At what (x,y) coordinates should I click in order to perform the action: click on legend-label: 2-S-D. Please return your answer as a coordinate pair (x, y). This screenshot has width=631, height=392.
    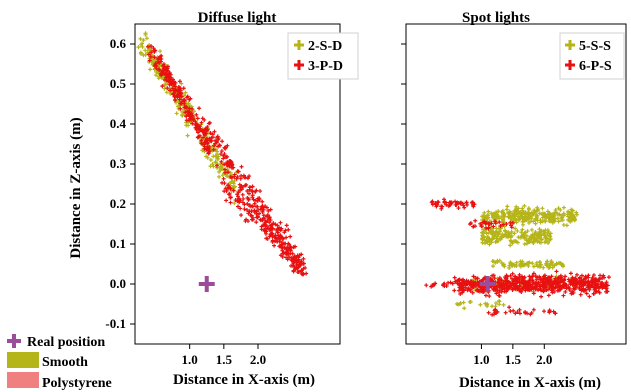
    Looking at the image, I should click on (325, 46).